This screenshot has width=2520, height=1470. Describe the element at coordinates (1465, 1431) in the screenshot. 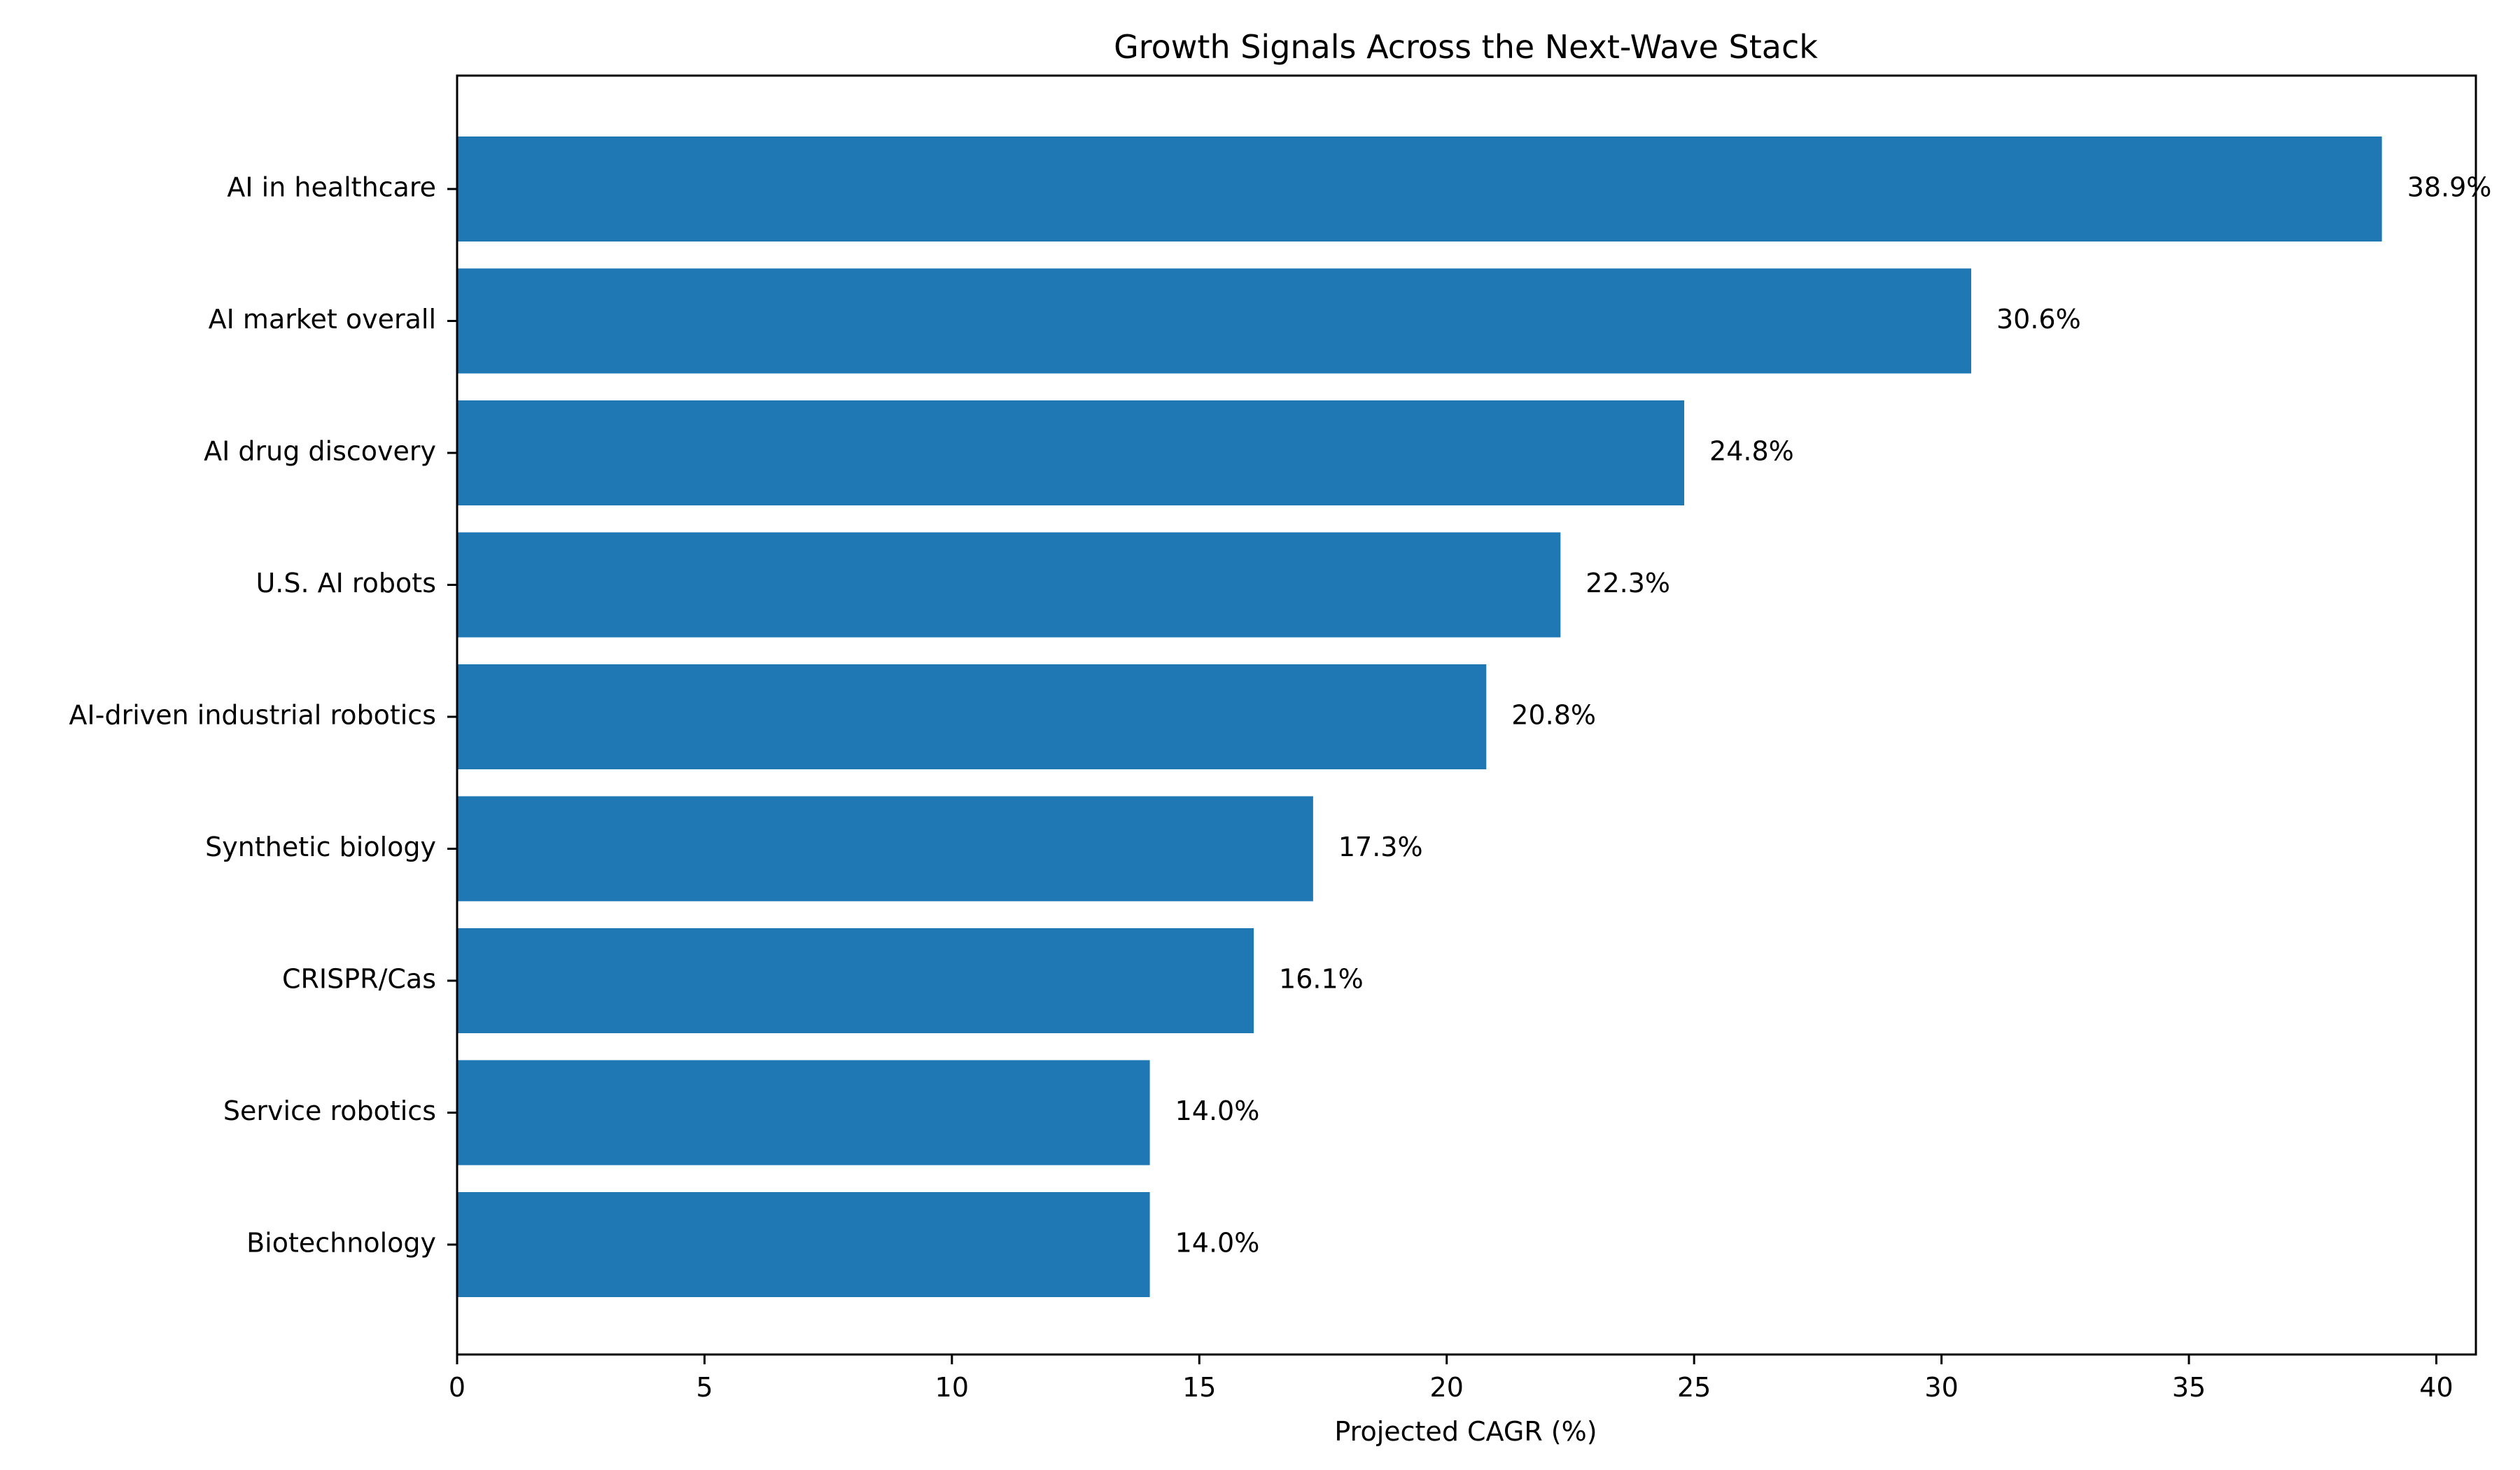

I see `x-axis-label: Projected CAGR (%)` at that location.